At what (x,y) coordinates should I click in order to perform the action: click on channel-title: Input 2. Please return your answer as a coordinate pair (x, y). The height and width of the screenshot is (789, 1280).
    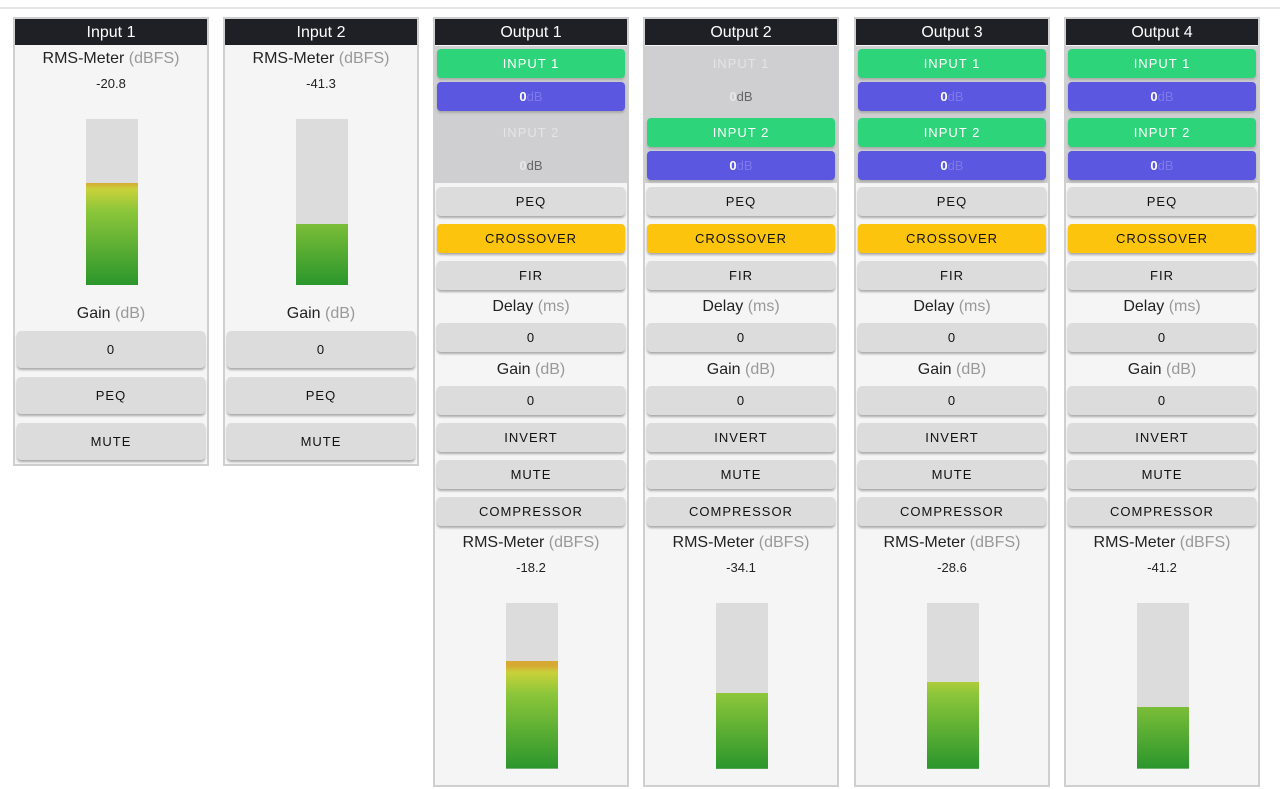
    Looking at the image, I should click on (321, 32).